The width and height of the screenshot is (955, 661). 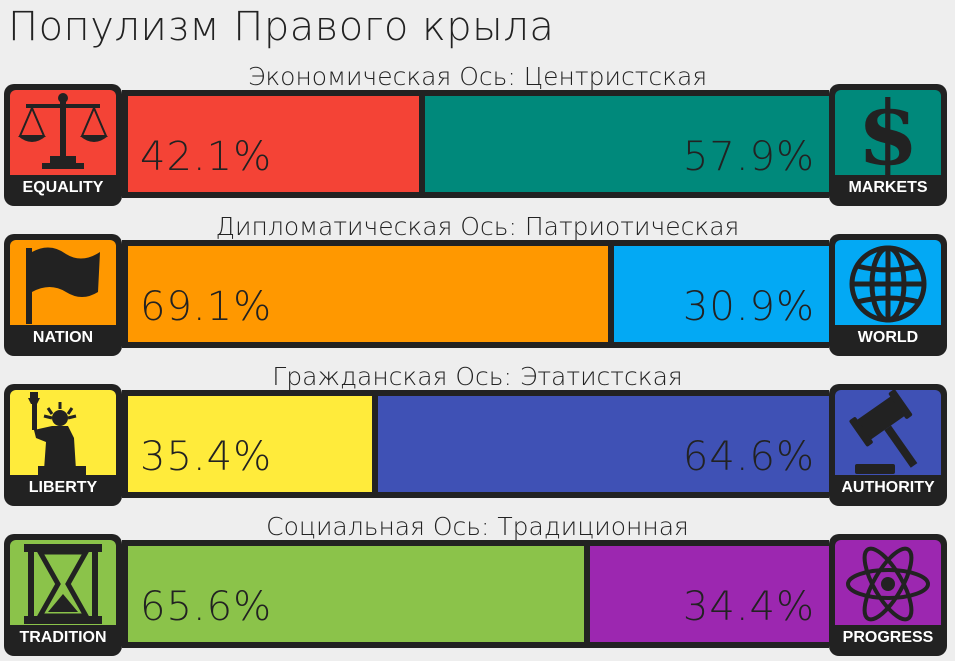 What do you see at coordinates (63, 282) in the screenshot?
I see `flag-icon` at bounding box center [63, 282].